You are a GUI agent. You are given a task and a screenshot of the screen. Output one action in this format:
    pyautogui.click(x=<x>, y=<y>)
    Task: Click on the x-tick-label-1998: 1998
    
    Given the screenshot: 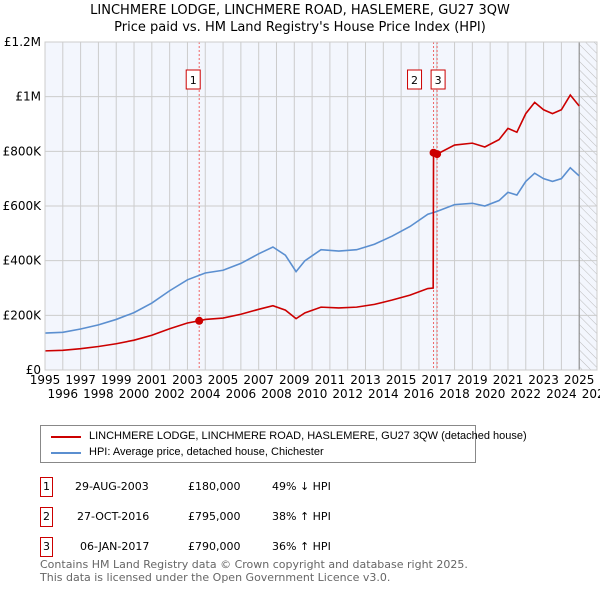 What is the action you would take?
    pyautogui.click(x=98, y=394)
    